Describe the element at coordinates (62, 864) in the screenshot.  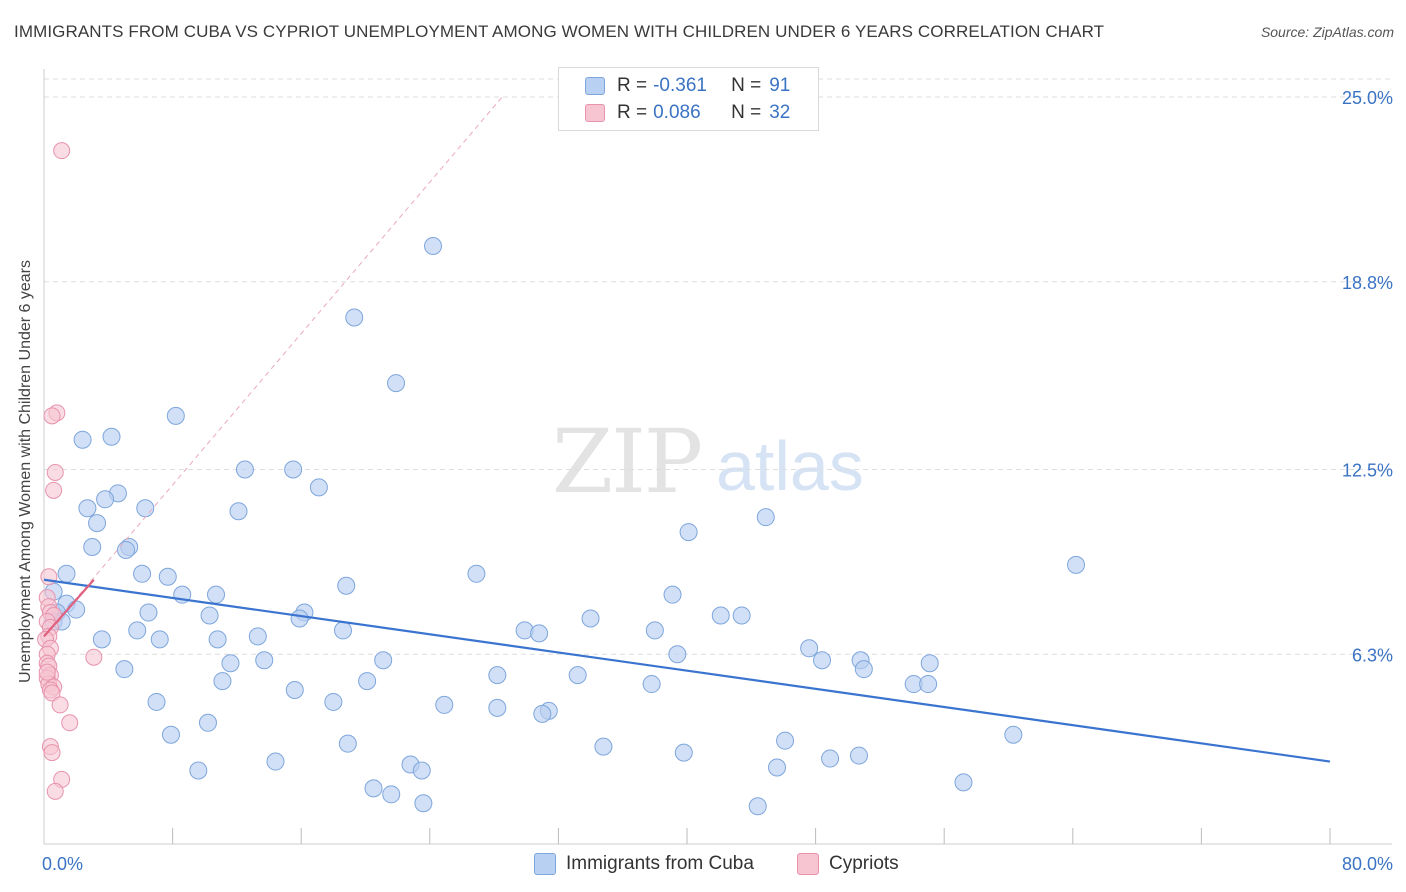
I see `x-tick-label: 0.0%` at that location.